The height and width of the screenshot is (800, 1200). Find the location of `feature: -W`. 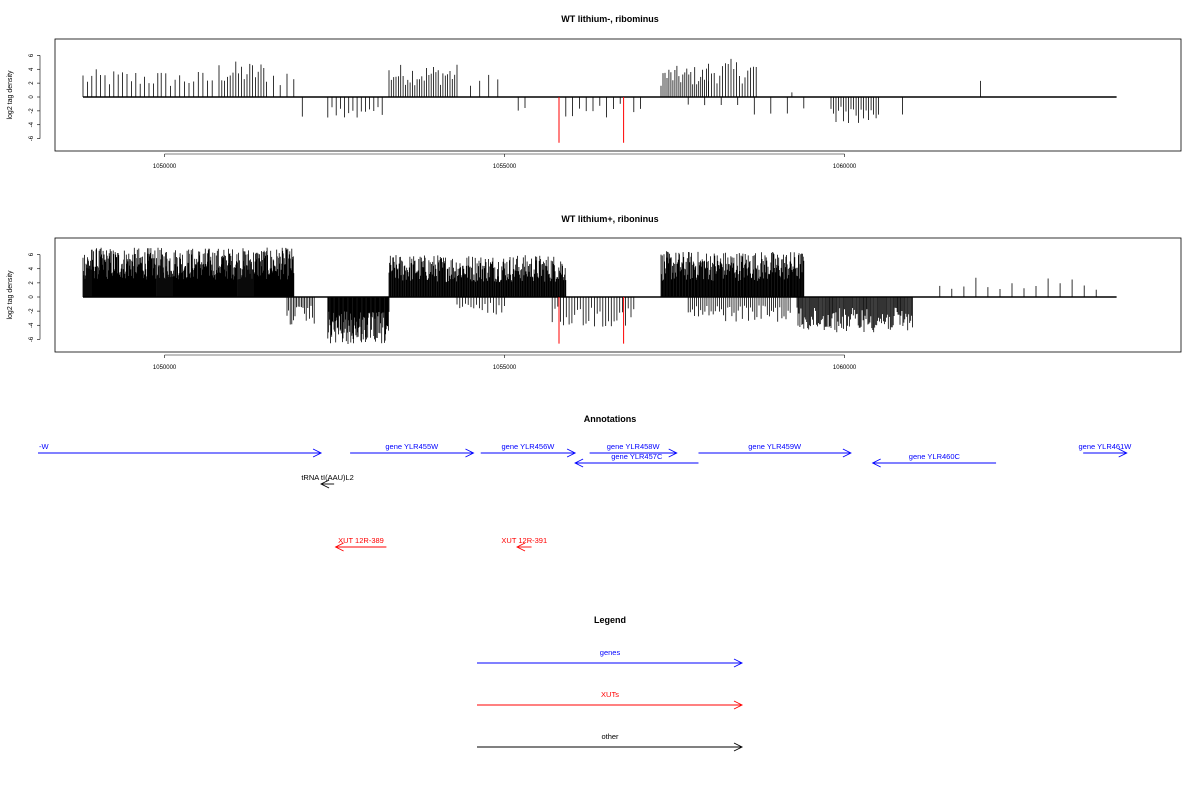

feature: -W is located at coordinates (180, 450).